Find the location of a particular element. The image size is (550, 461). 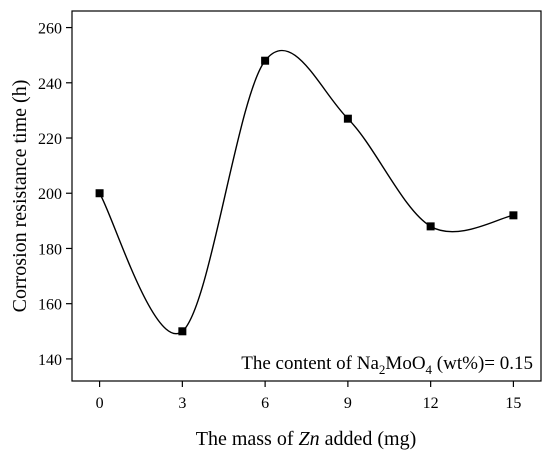

annotation-prefix: The content of Na is located at coordinates (310, 363).